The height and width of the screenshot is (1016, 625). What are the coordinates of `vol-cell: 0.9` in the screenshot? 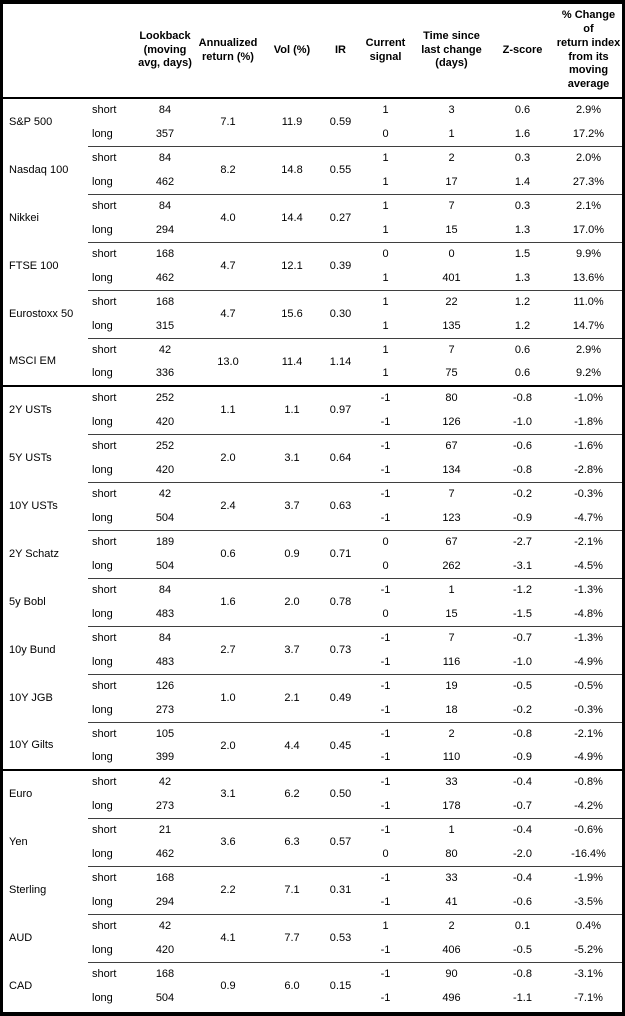 It's located at (292, 553).